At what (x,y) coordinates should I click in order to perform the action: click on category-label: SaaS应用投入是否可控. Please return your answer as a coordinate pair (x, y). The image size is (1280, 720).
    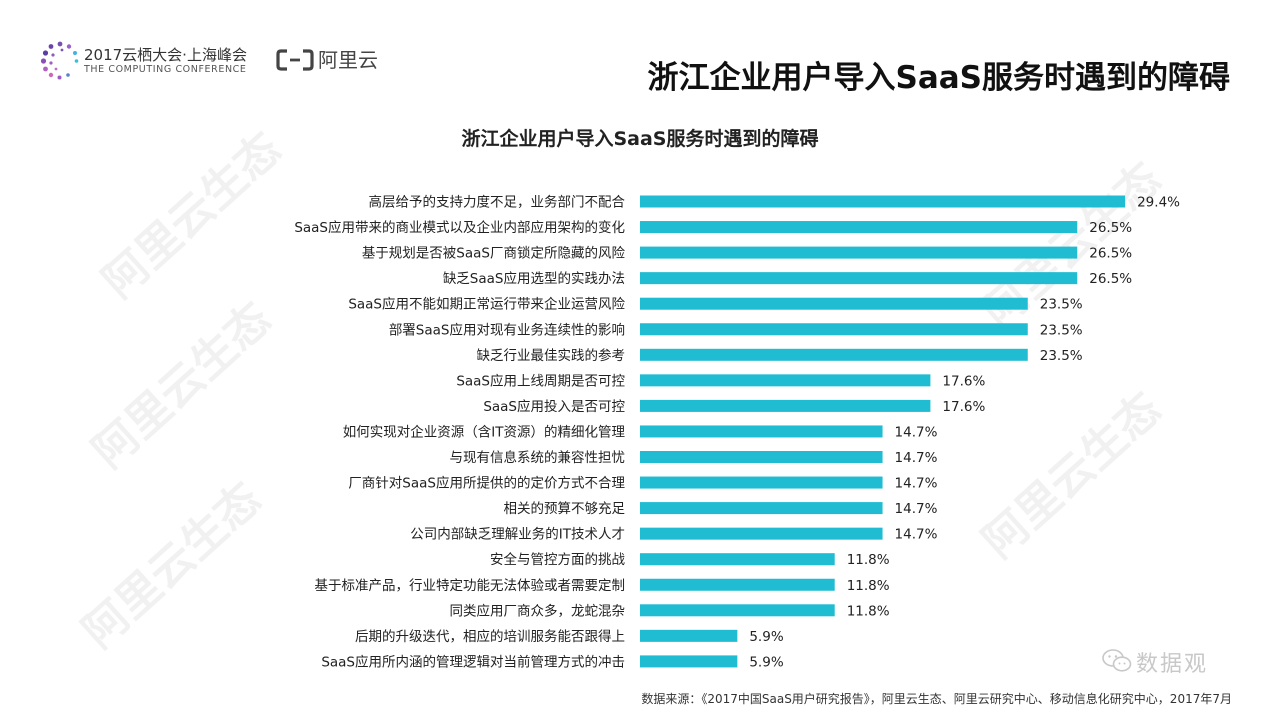
    Looking at the image, I should click on (554, 406).